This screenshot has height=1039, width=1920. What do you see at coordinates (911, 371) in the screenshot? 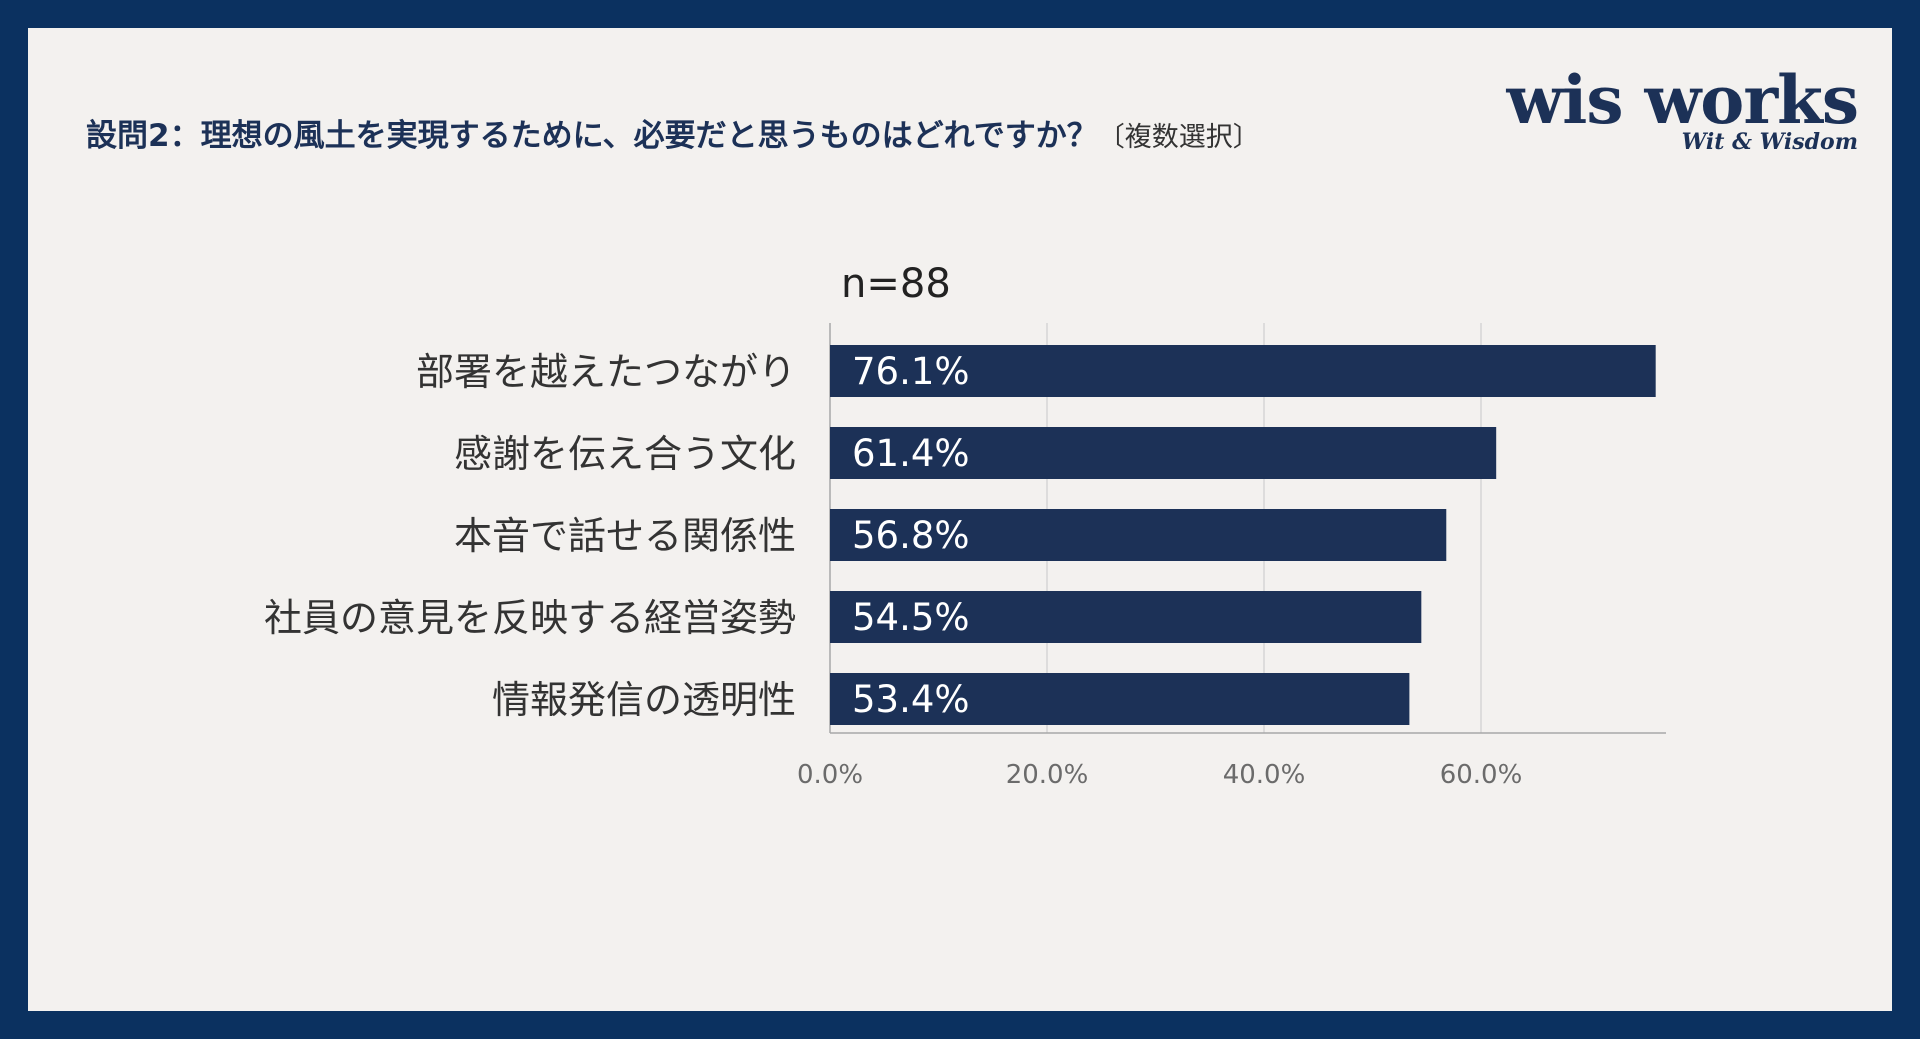
I see `data-label-0: 76.1%` at bounding box center [911, 371].